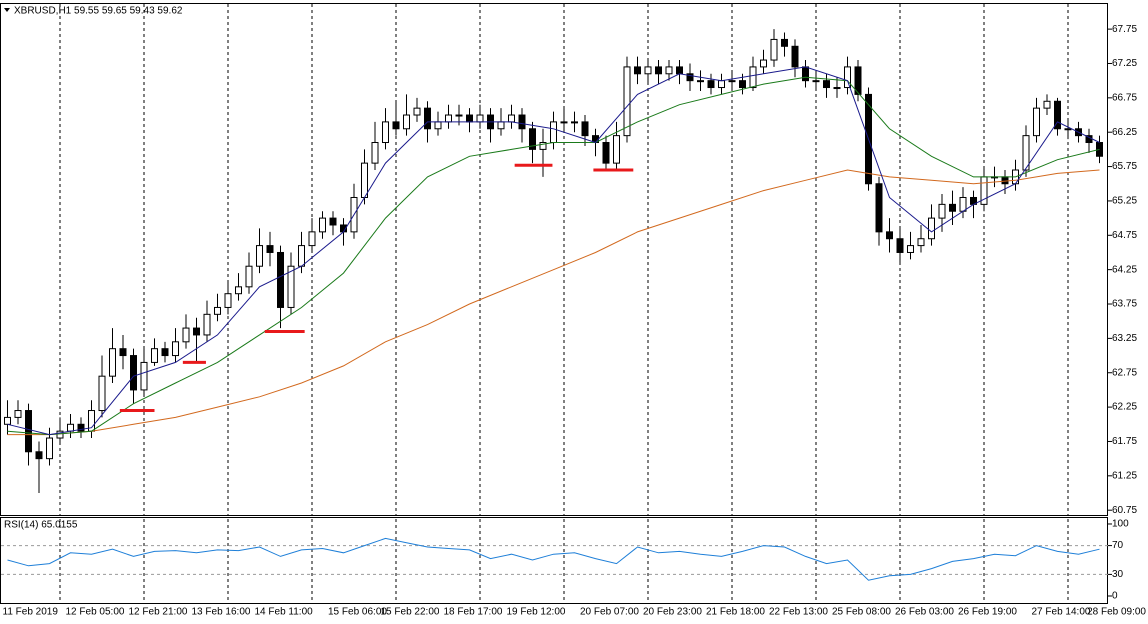 The width and height of the screenshot is (1148, 624). Describe the element at coordinates (1116, 612) in the screenshot. I see `x-tick-label: 28 Feb 09:00` at that location.